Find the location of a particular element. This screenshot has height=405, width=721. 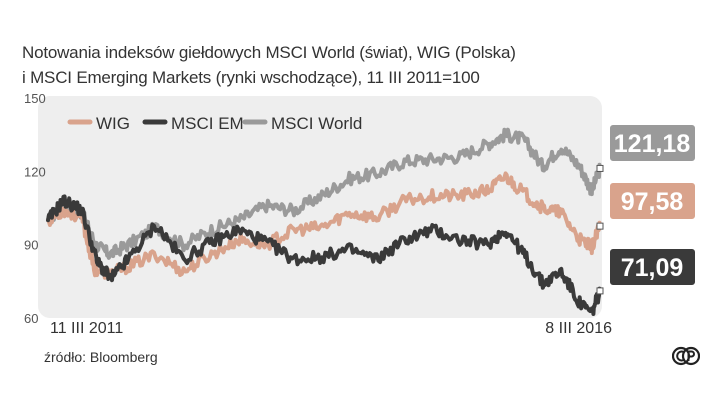

value-badge-label: 71,09 is located at coordinates (652, 268).